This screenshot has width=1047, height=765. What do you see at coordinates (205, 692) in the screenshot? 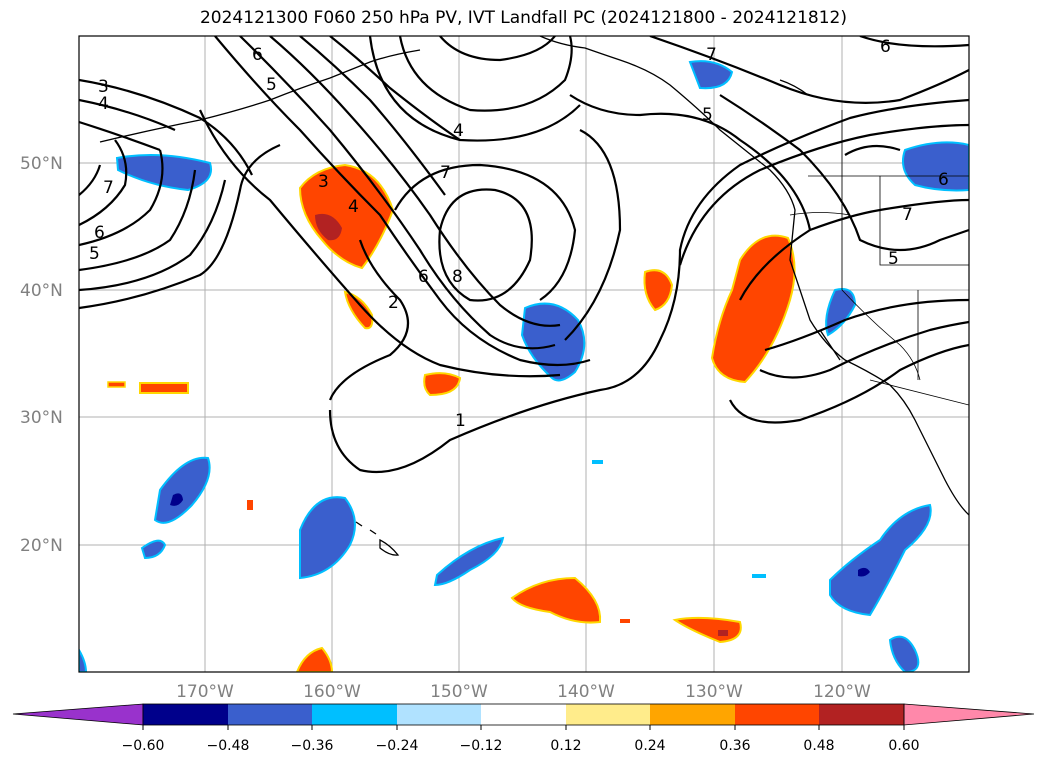
I see `lon-label: 170°W` at bounding box center [205, 692].